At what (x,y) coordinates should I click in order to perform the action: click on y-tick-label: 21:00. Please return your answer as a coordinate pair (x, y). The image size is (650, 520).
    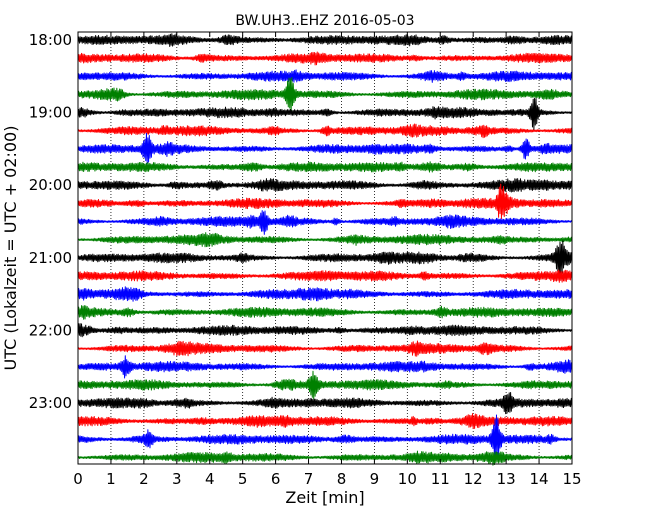
    Looking at the image, I should click on (50, 258).